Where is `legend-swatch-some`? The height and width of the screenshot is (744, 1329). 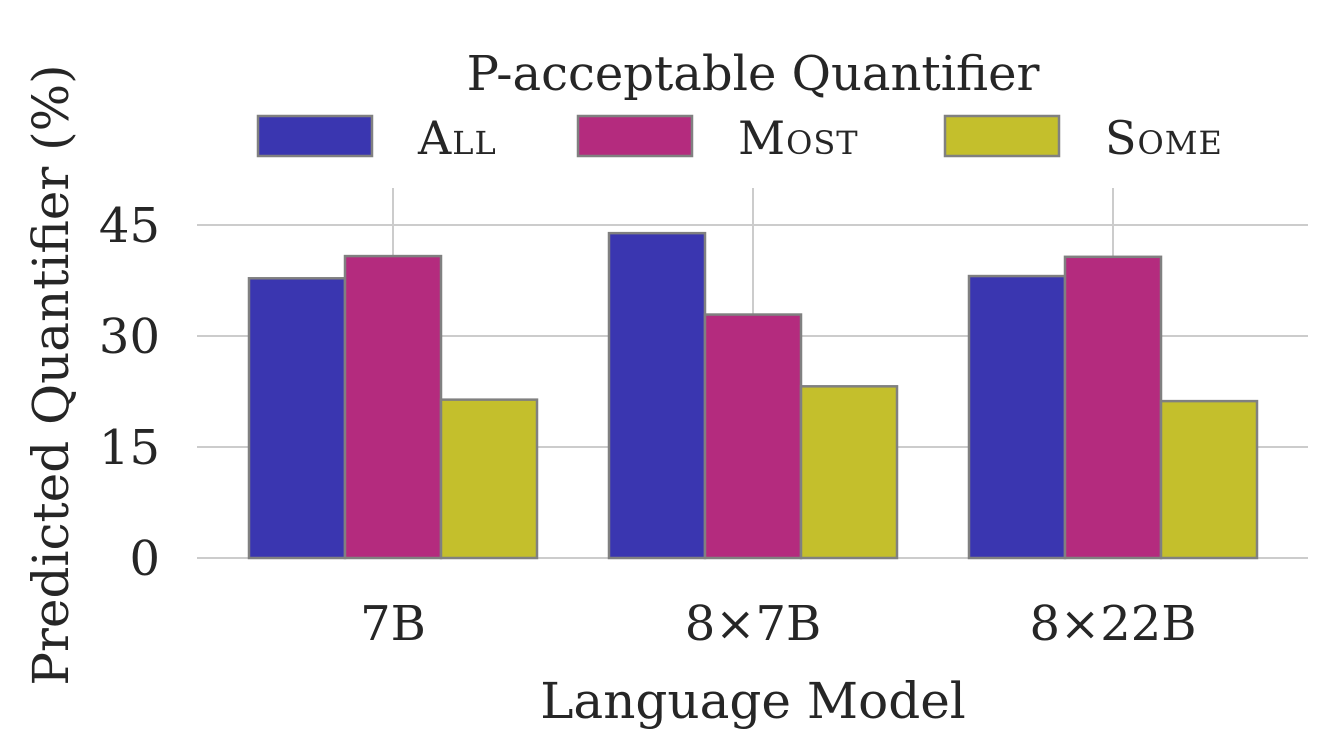 legend-swatch-some is located at coordinates (1002, 136).